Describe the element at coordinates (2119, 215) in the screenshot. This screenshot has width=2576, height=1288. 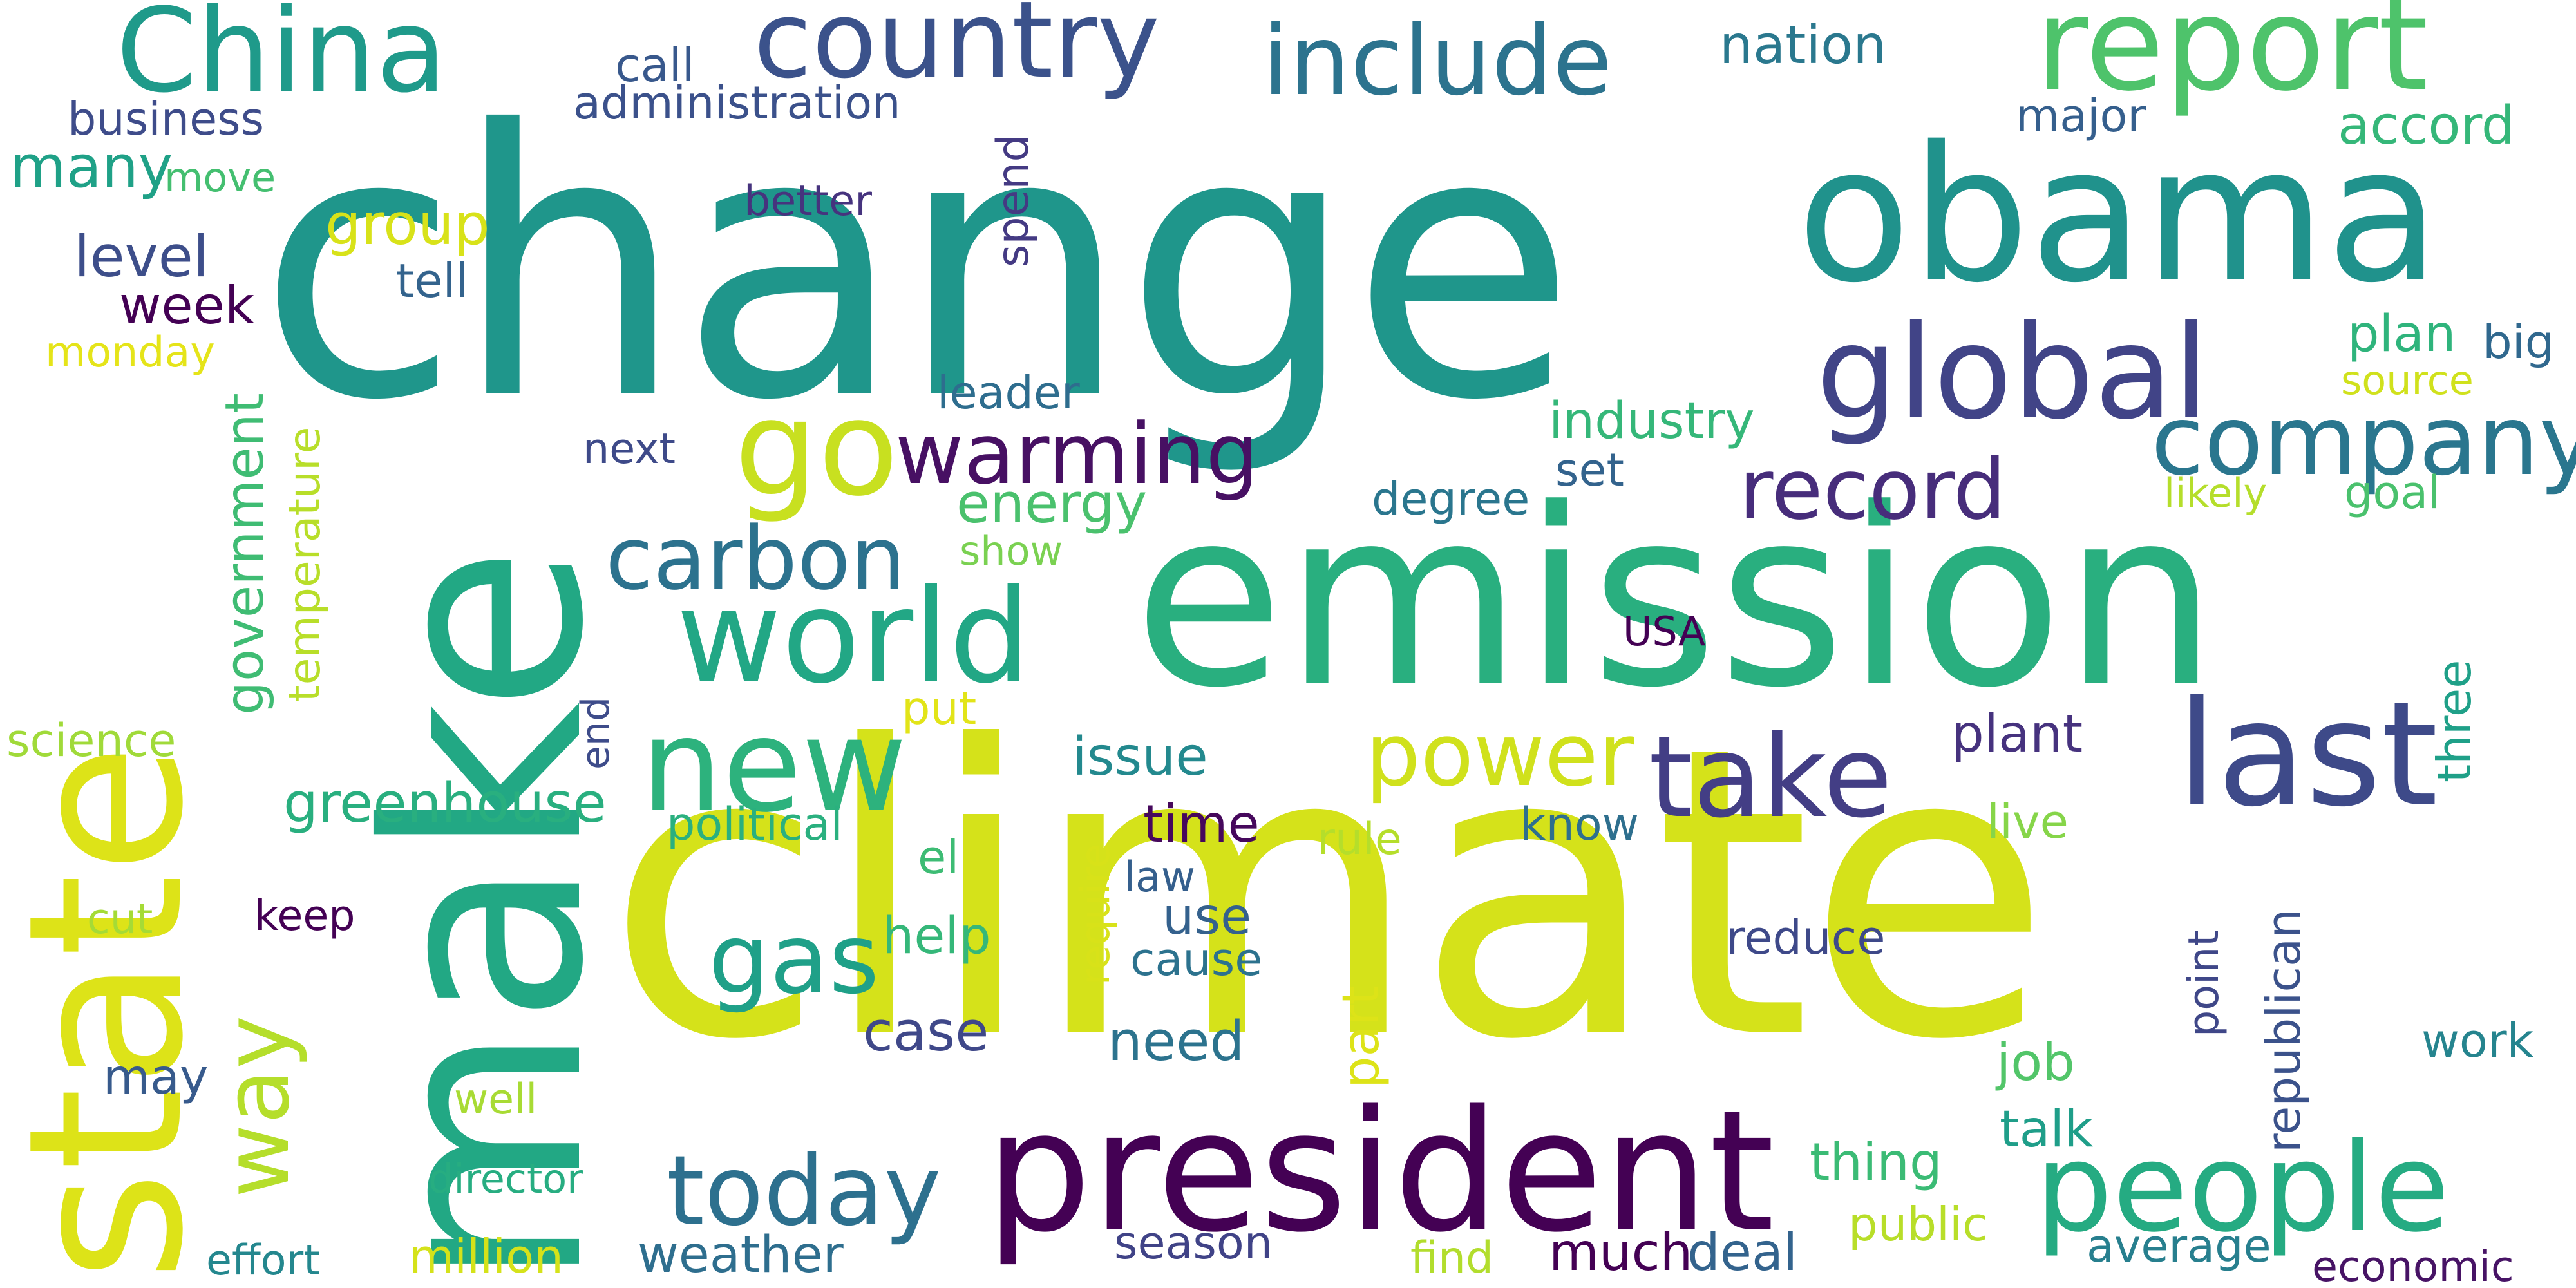
I see `word-obama: obama` at that location.